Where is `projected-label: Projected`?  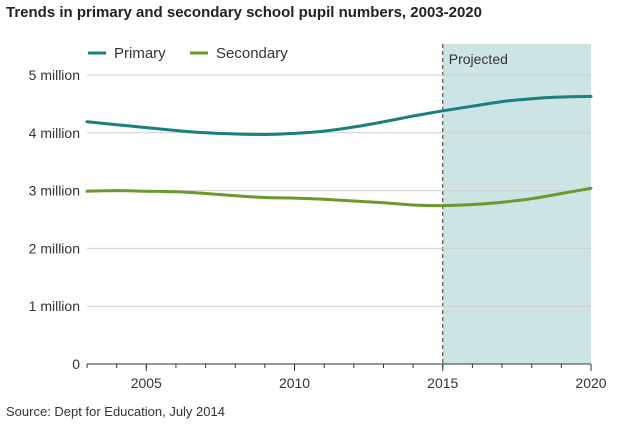 projected-label: Projected is located at coordinates (478, 59).